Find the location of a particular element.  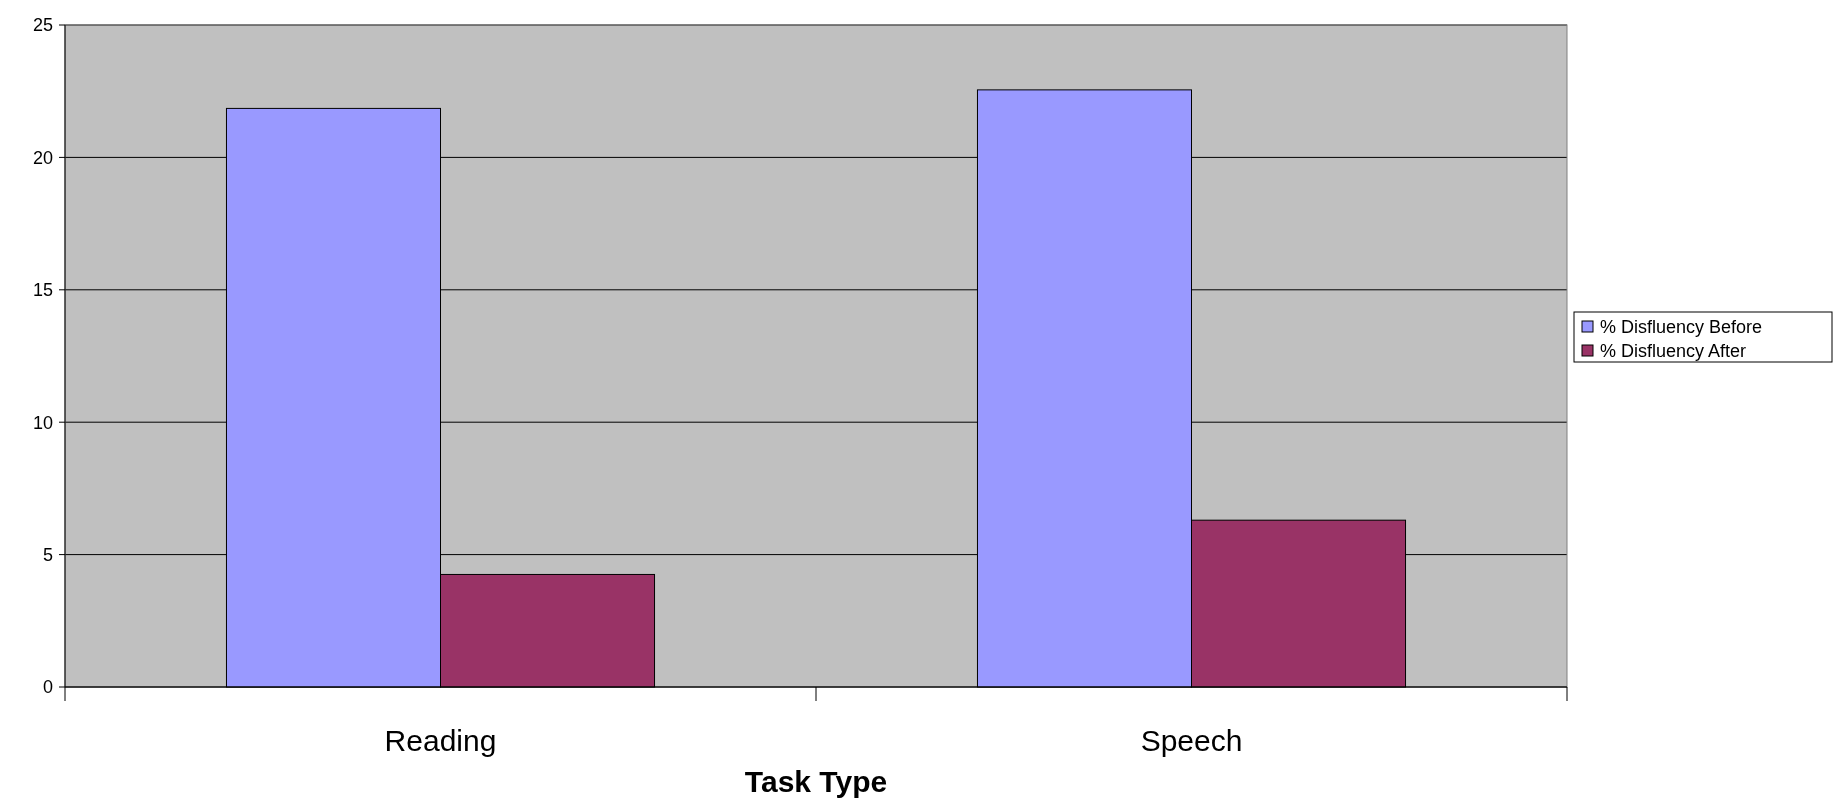

y-tick-label: 15 is located at coordinates (42, 290).